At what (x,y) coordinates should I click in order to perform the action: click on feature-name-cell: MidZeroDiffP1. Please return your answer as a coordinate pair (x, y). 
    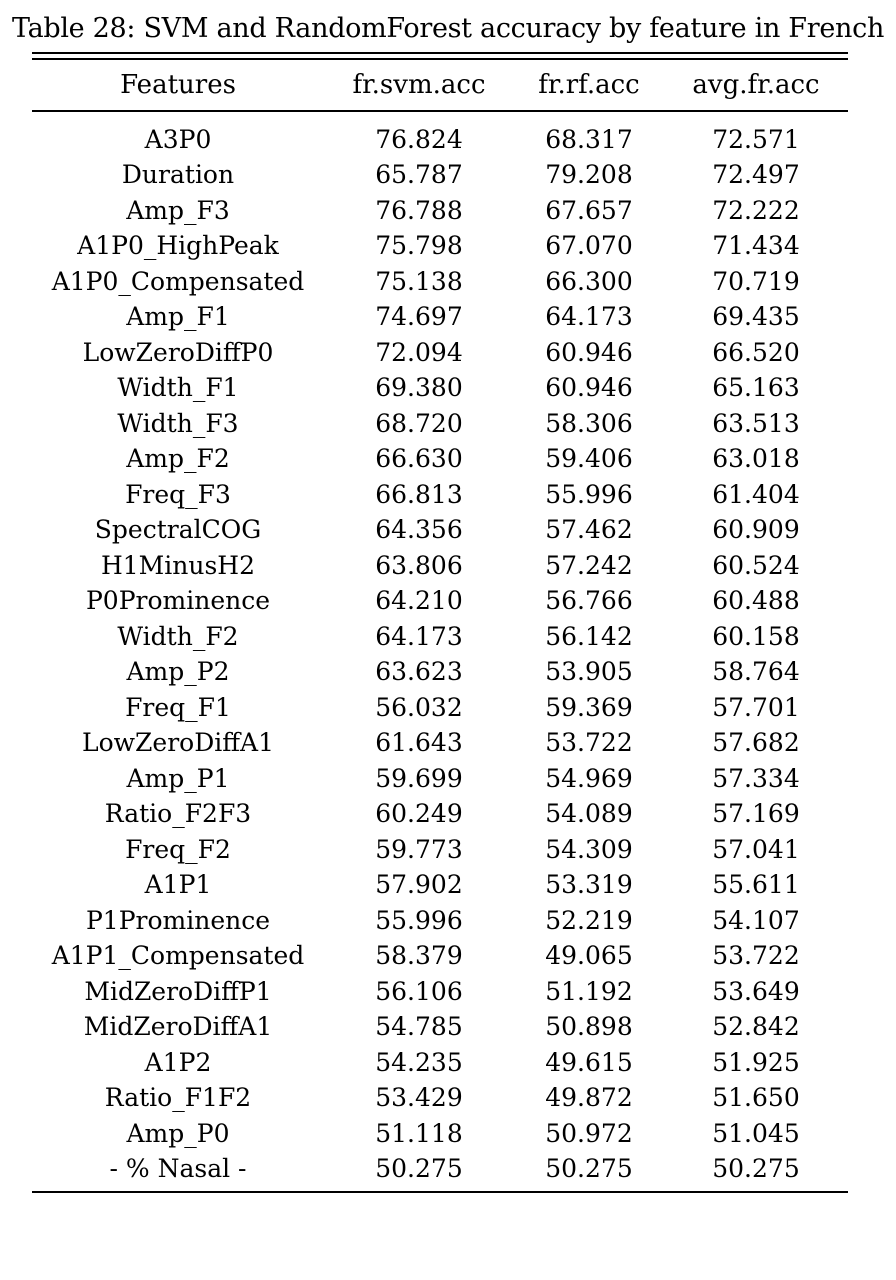
    Looking at the image, I should click on (178, 991).